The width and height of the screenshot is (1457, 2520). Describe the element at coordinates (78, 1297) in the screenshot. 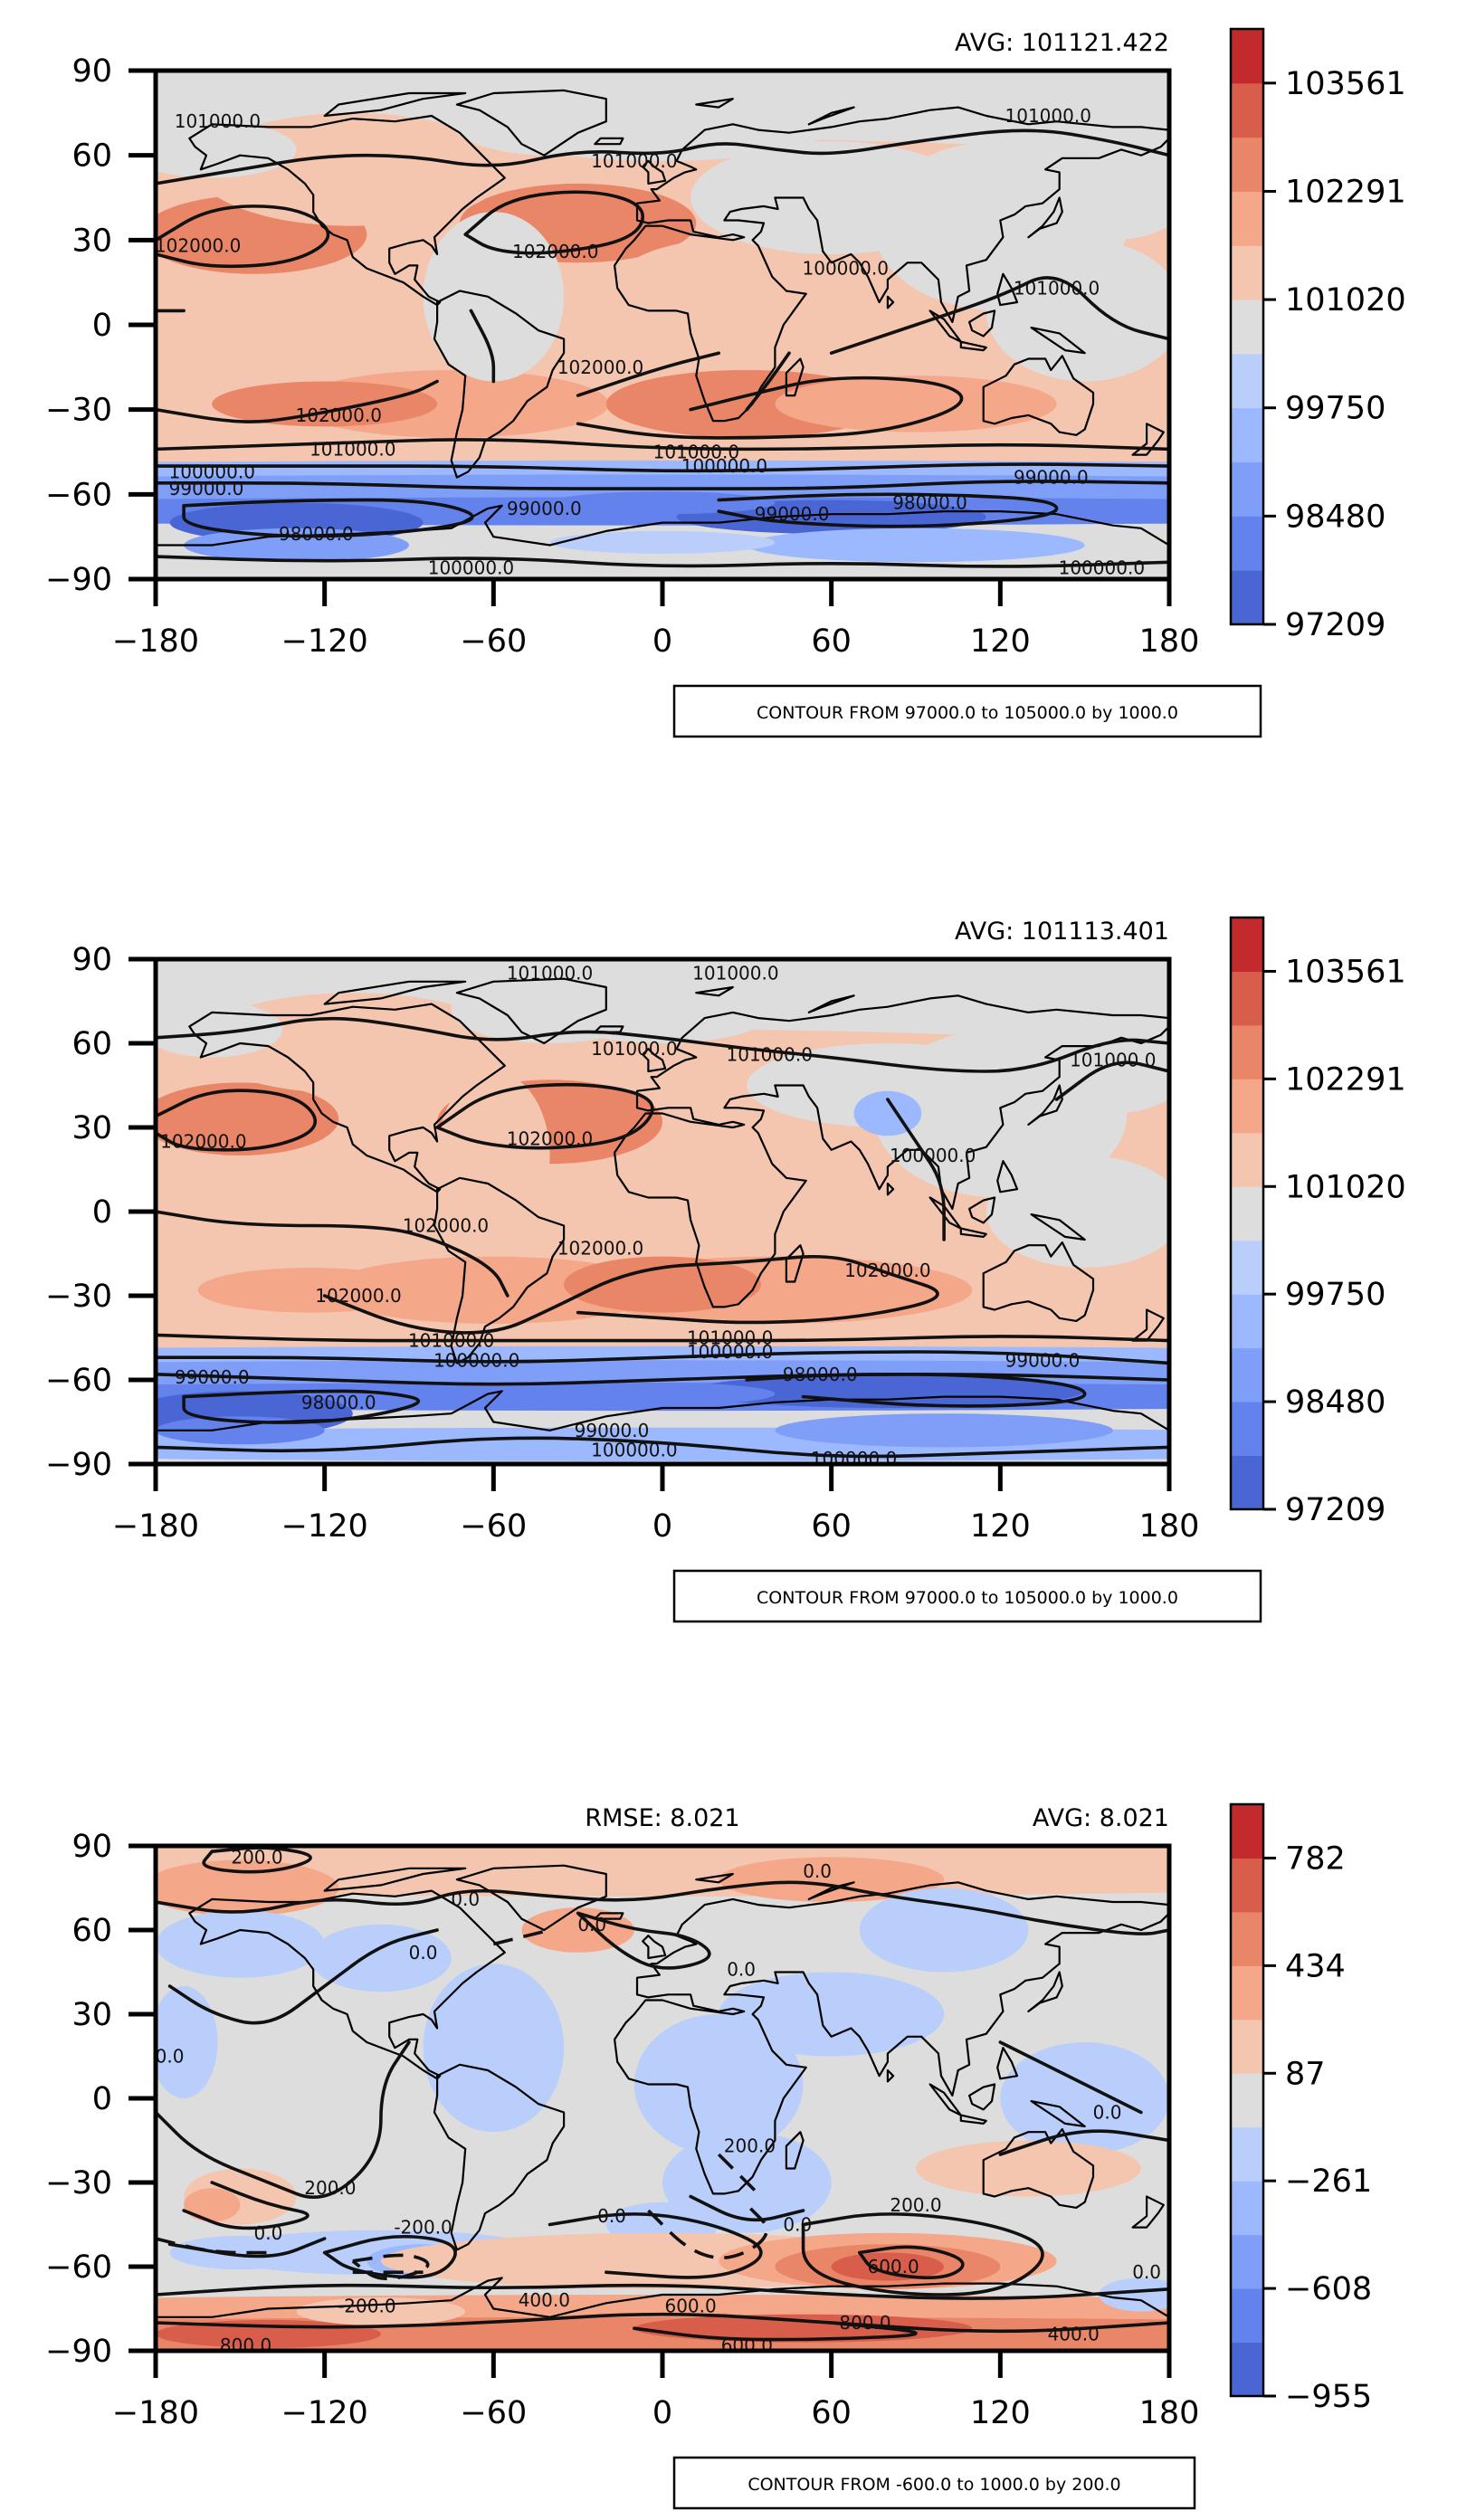

I see `y-tick-label: −30` at that location.